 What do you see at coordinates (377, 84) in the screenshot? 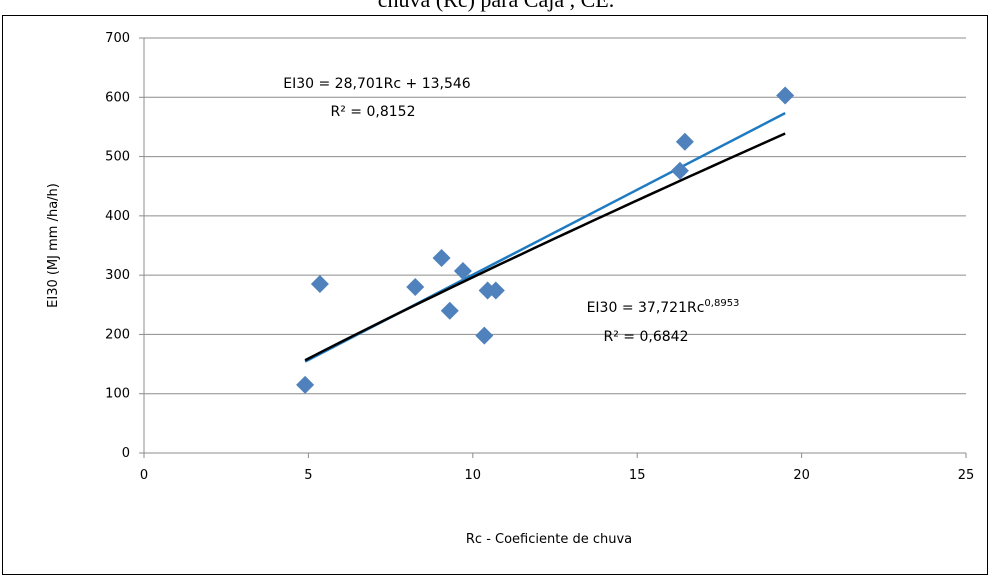
I see `linear-equation-label: EI30 = 28,701Rc + 13,546` at bounding box center [377, 84].